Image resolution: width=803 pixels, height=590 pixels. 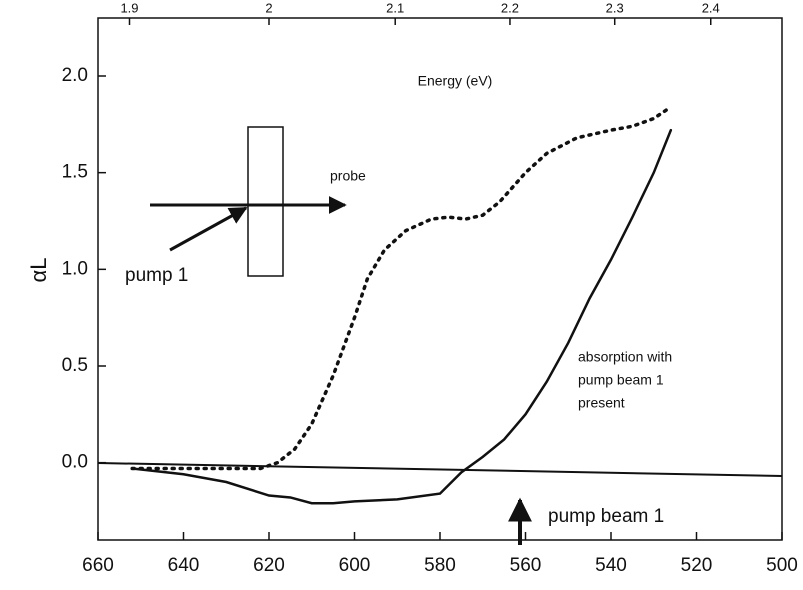 What do you see at coordinates (395, 7) in the screenshot?
I see `top-x-tick-label: 2.1` at bounding box center [395, 7].